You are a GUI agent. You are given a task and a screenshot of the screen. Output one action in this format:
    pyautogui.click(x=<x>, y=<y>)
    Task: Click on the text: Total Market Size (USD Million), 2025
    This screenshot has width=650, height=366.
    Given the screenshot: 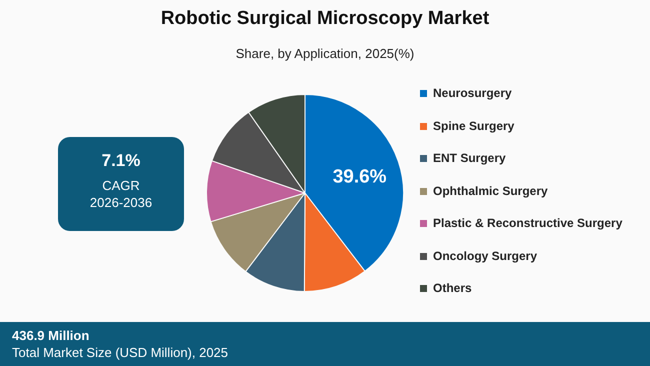 What is the action you would take?
    pyautogui.click(x=120, y=352)
    